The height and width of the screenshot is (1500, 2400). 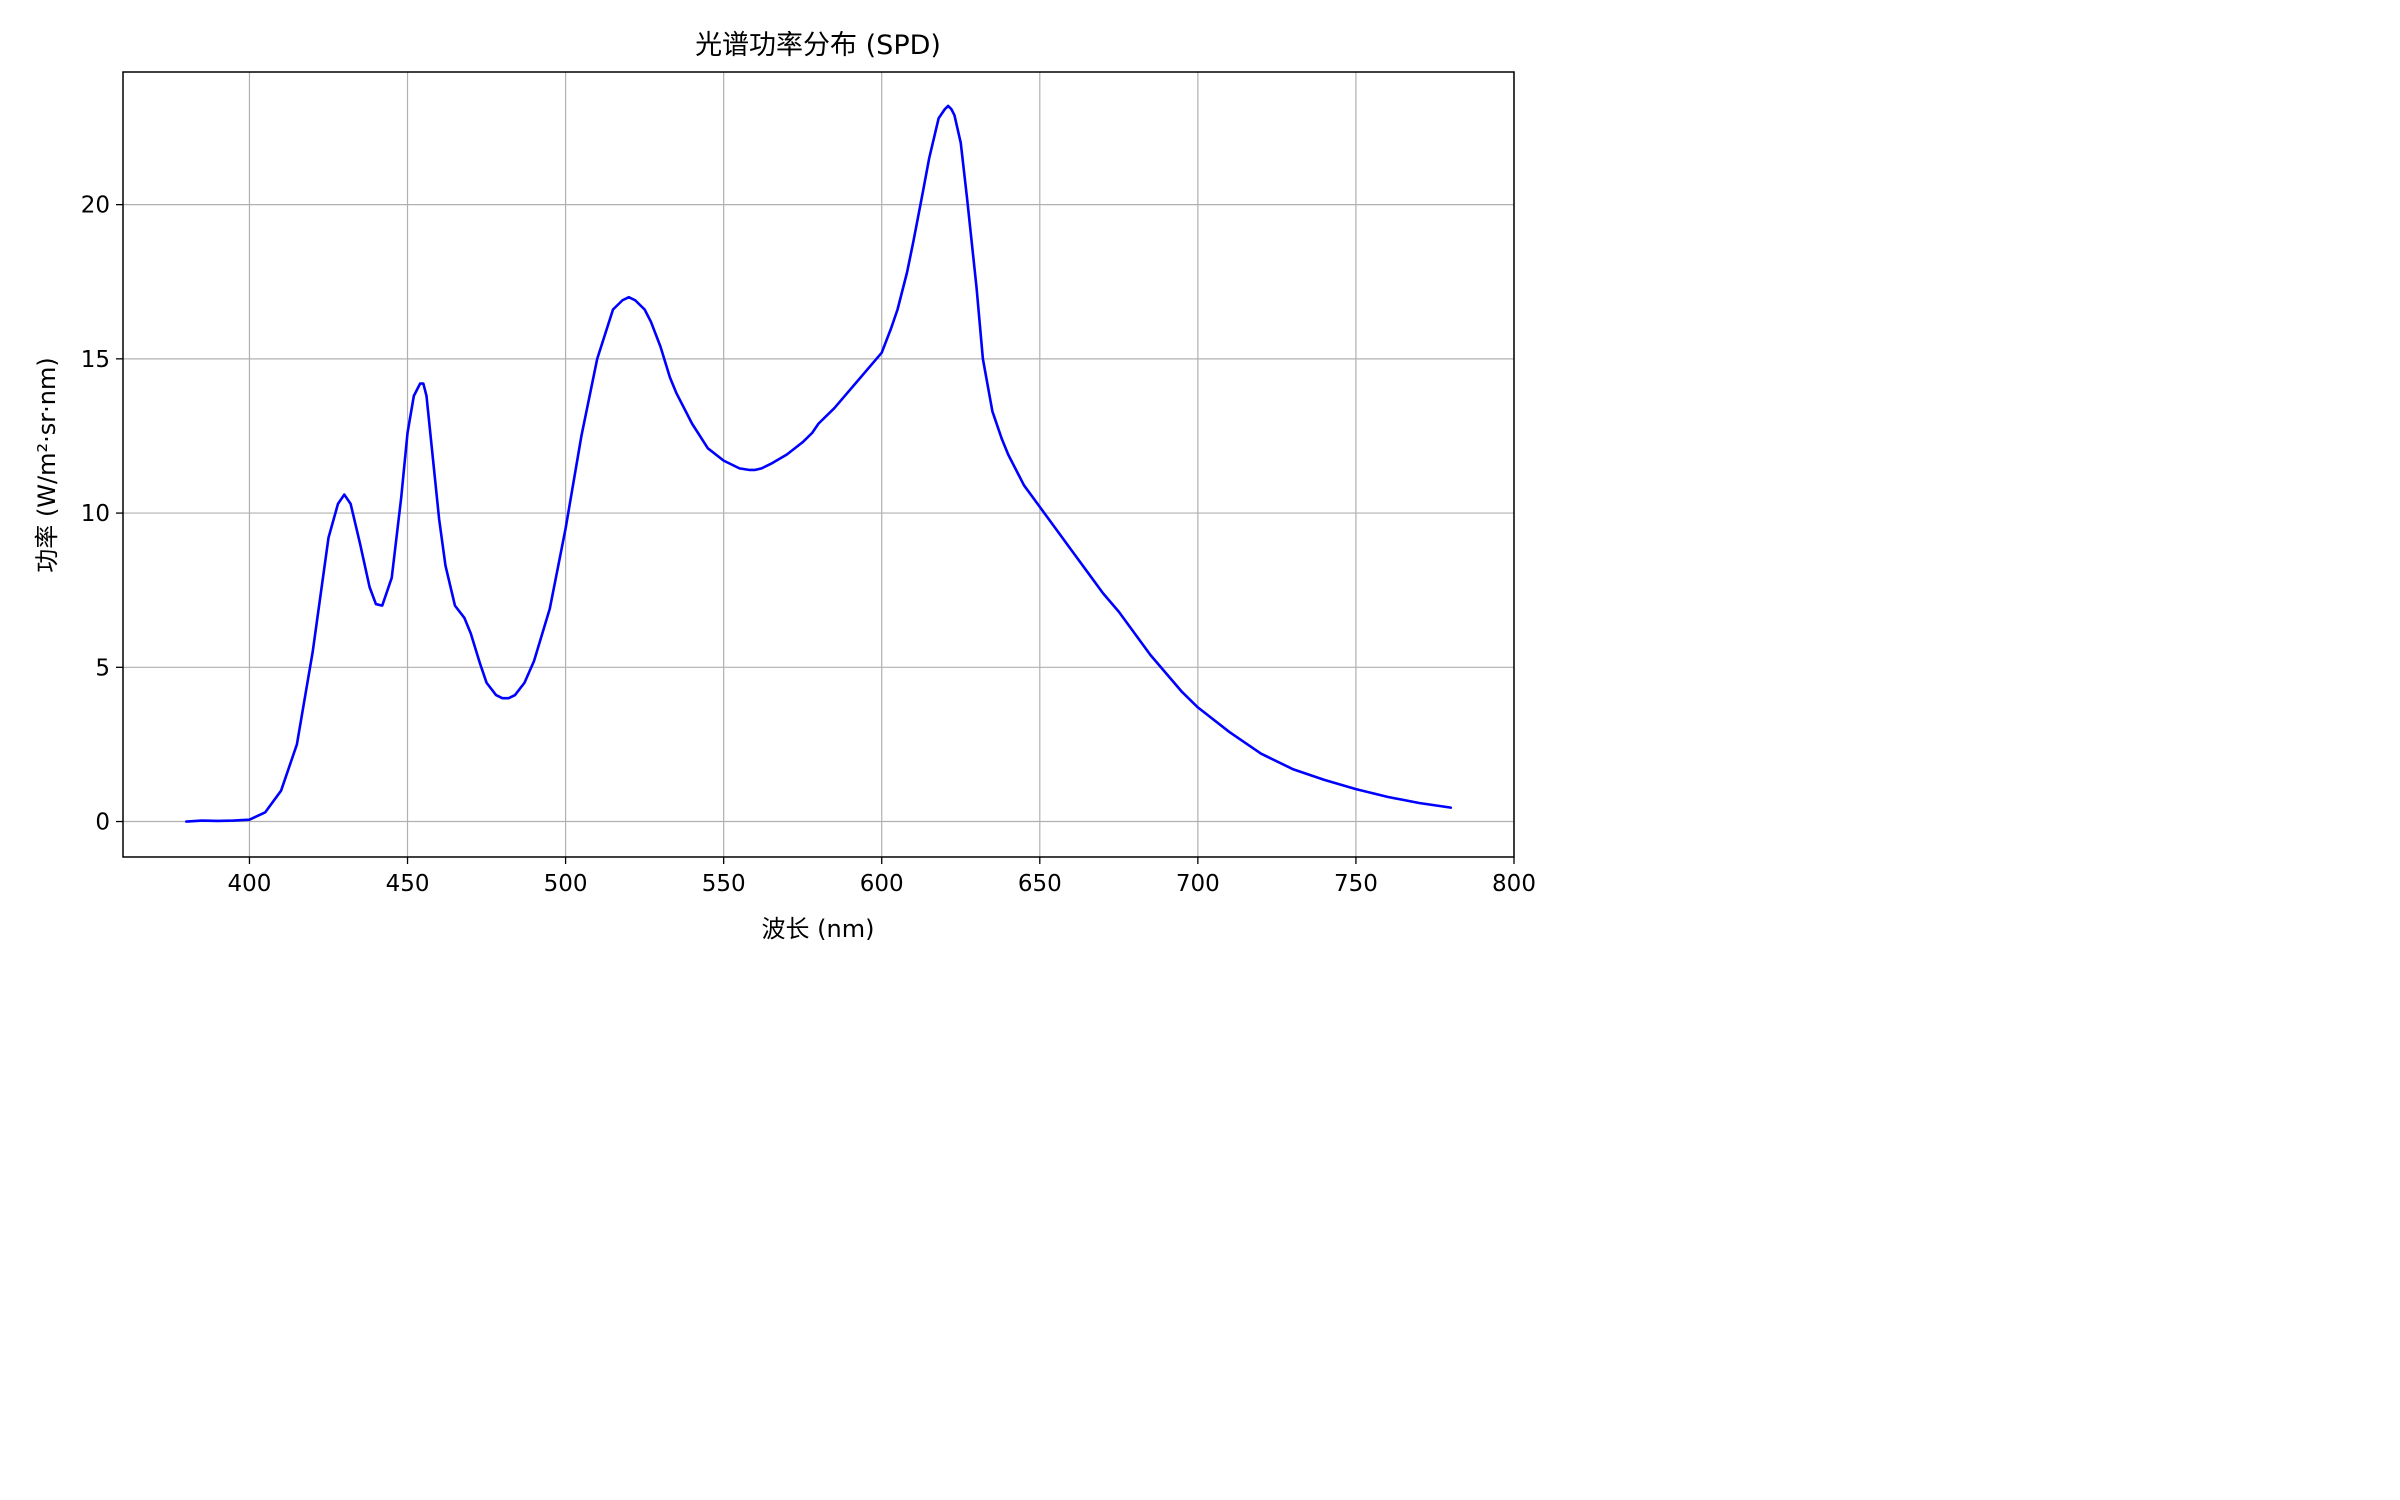 I want to click on y-tick-label: 5, so click(x=102, y=668).